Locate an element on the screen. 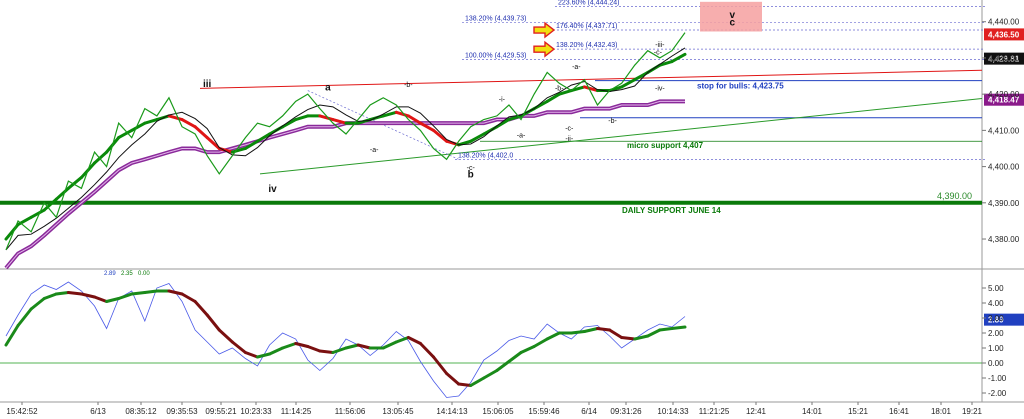 This screenshot has height=419, width=1024. target-zone-box is located at coordinates (731, 16).